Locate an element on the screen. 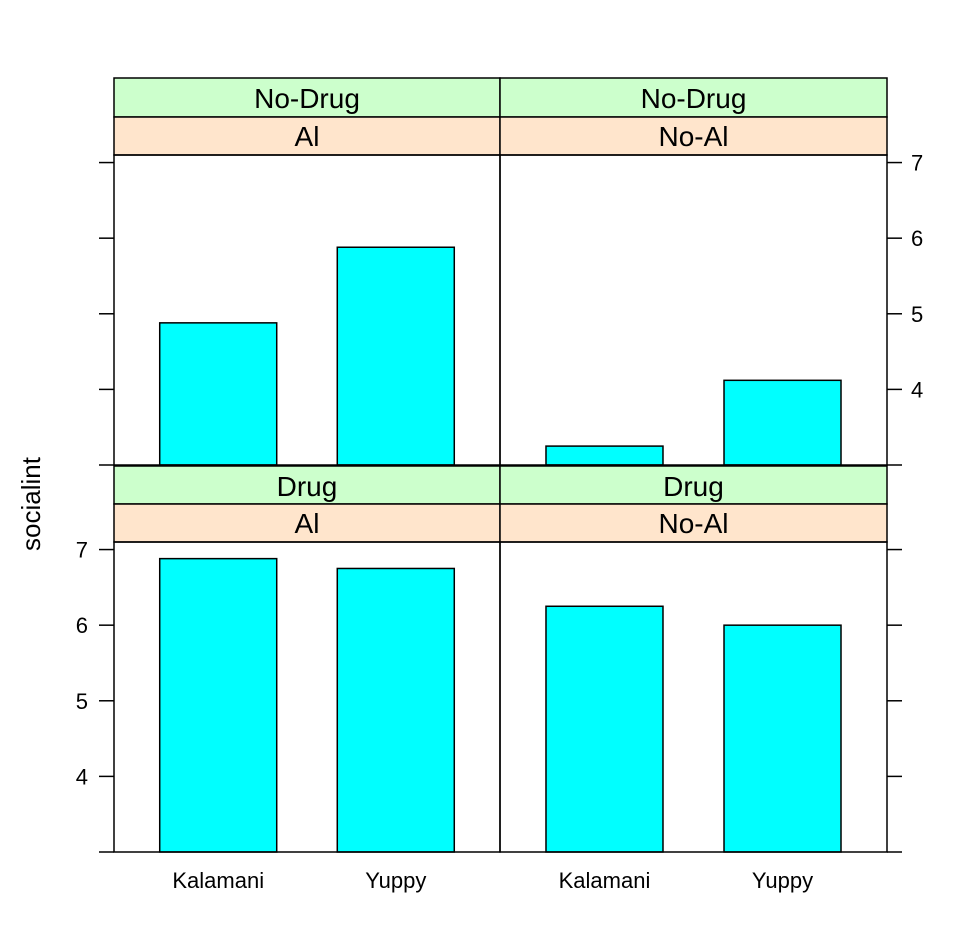 The width and height of the screenshot is (979, 950). y-axis-title: socialint is located at coordinates (31, 503).